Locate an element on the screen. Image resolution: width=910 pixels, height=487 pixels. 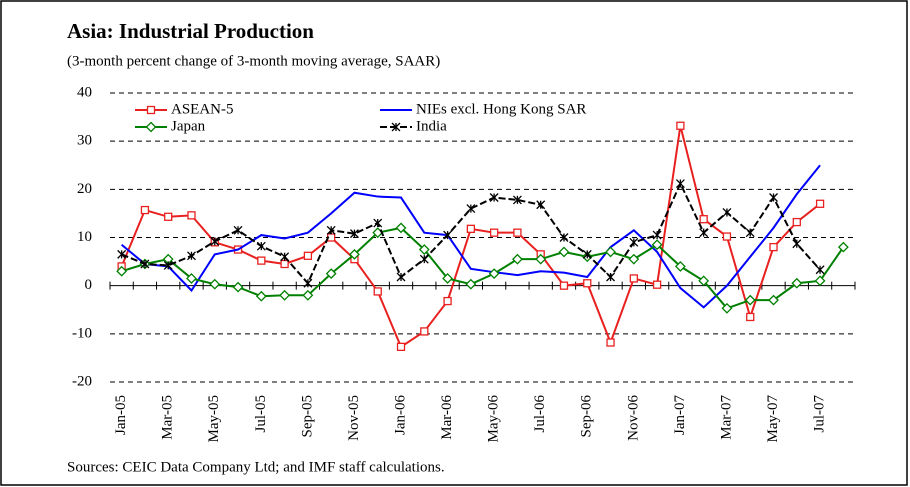
x-tick-label: Jan-06 is located at coordinates (400, 415).